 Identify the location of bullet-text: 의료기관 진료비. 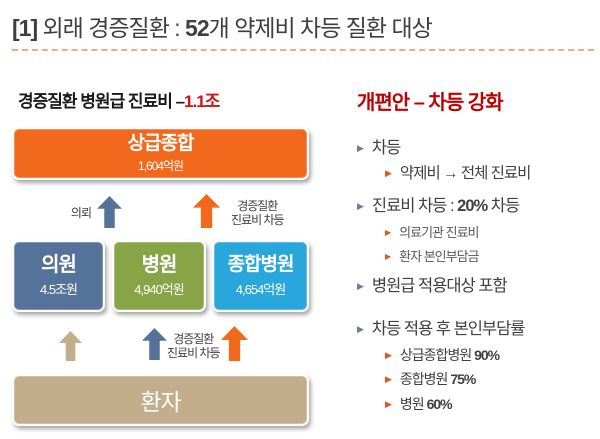
(439, 232).